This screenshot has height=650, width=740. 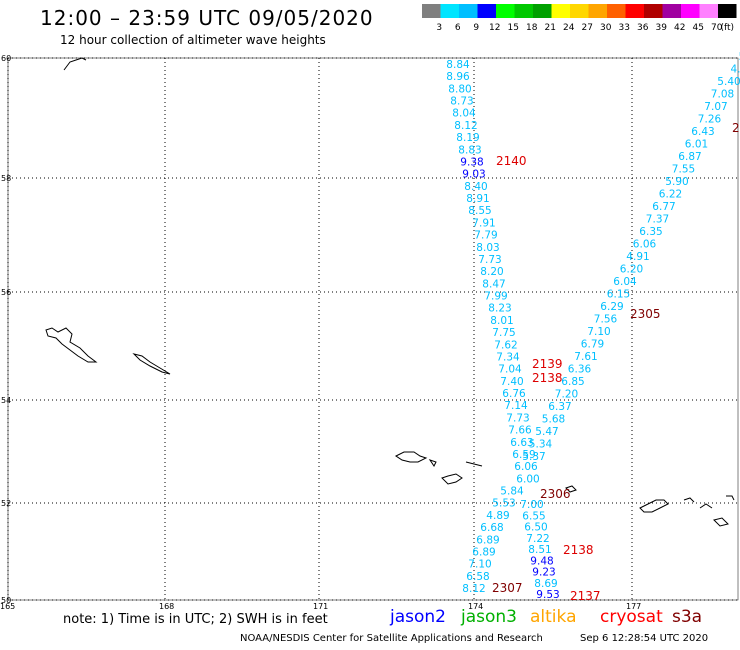 What do you see at coordinates (572, 382) in the screenshot?
I see `wave-height-value: 6.85` at bounding box center [572, 382].